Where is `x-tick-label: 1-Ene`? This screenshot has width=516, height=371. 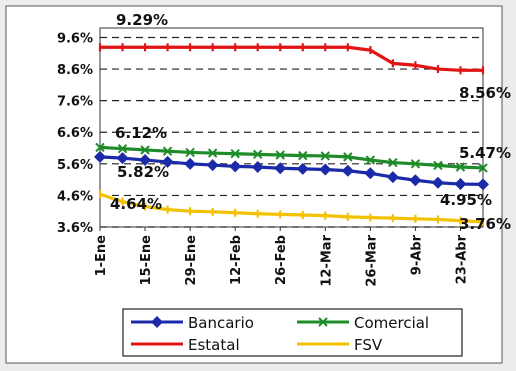 x-tick-label: 1-Ene is located at coordinates (101, 256).